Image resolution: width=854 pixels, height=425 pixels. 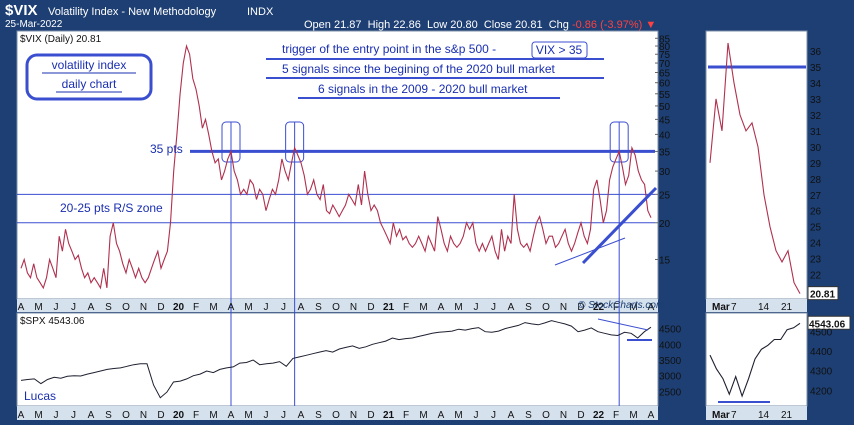 What do you see at coordinates (821, 391) in the screenshot?
I see `spx-inset-y-tick: 4200` at bounding box center [821, 391].